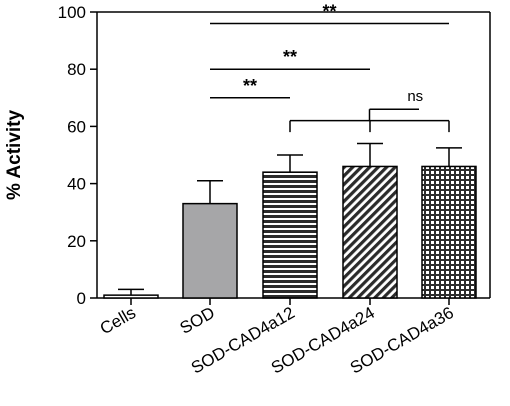  What do you see at coordinates (76, 69) in the screenshot?
I see `y-tick-label: 80` at bounding box center [76, 69].